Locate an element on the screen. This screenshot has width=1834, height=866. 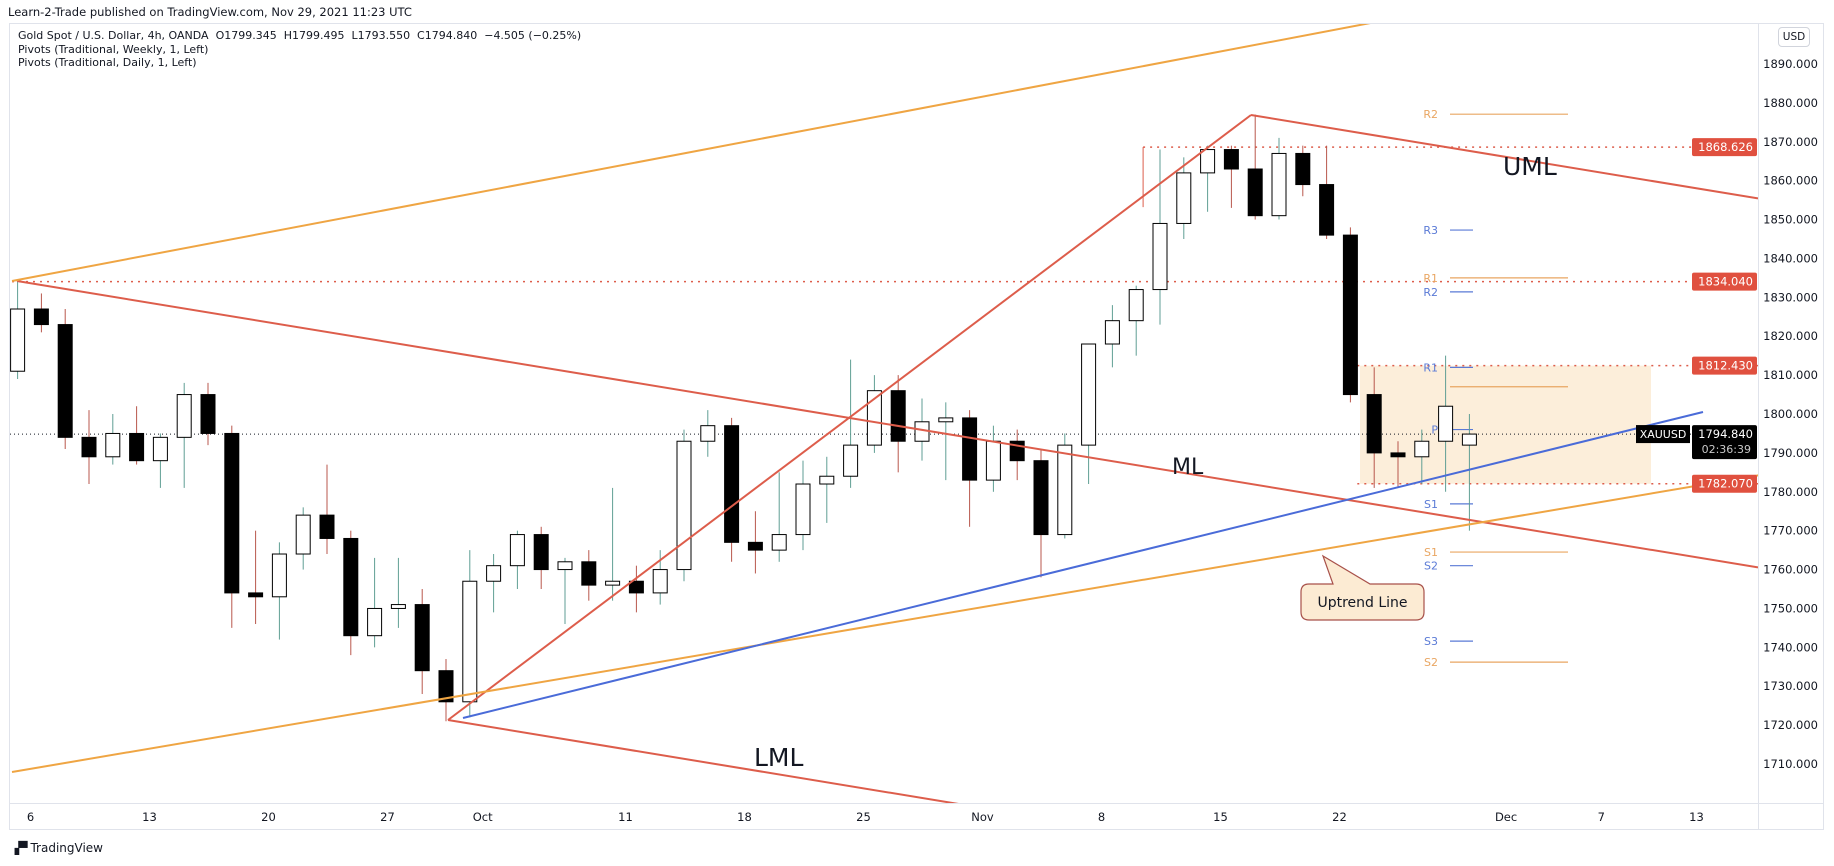
lml-label: LML is located at coordinates (778, 757).